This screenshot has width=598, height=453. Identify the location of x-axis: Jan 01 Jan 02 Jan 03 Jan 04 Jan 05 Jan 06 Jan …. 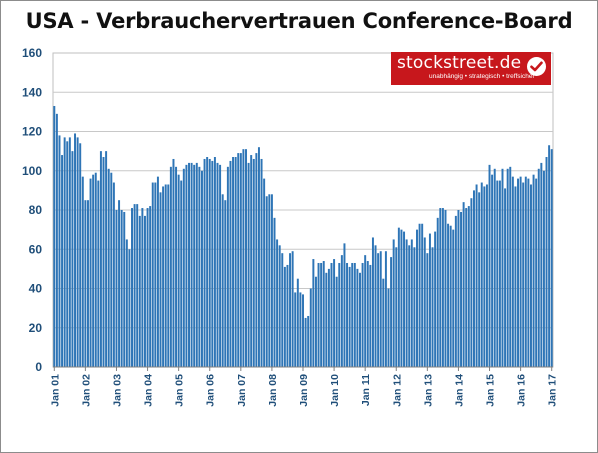
(304, 387).